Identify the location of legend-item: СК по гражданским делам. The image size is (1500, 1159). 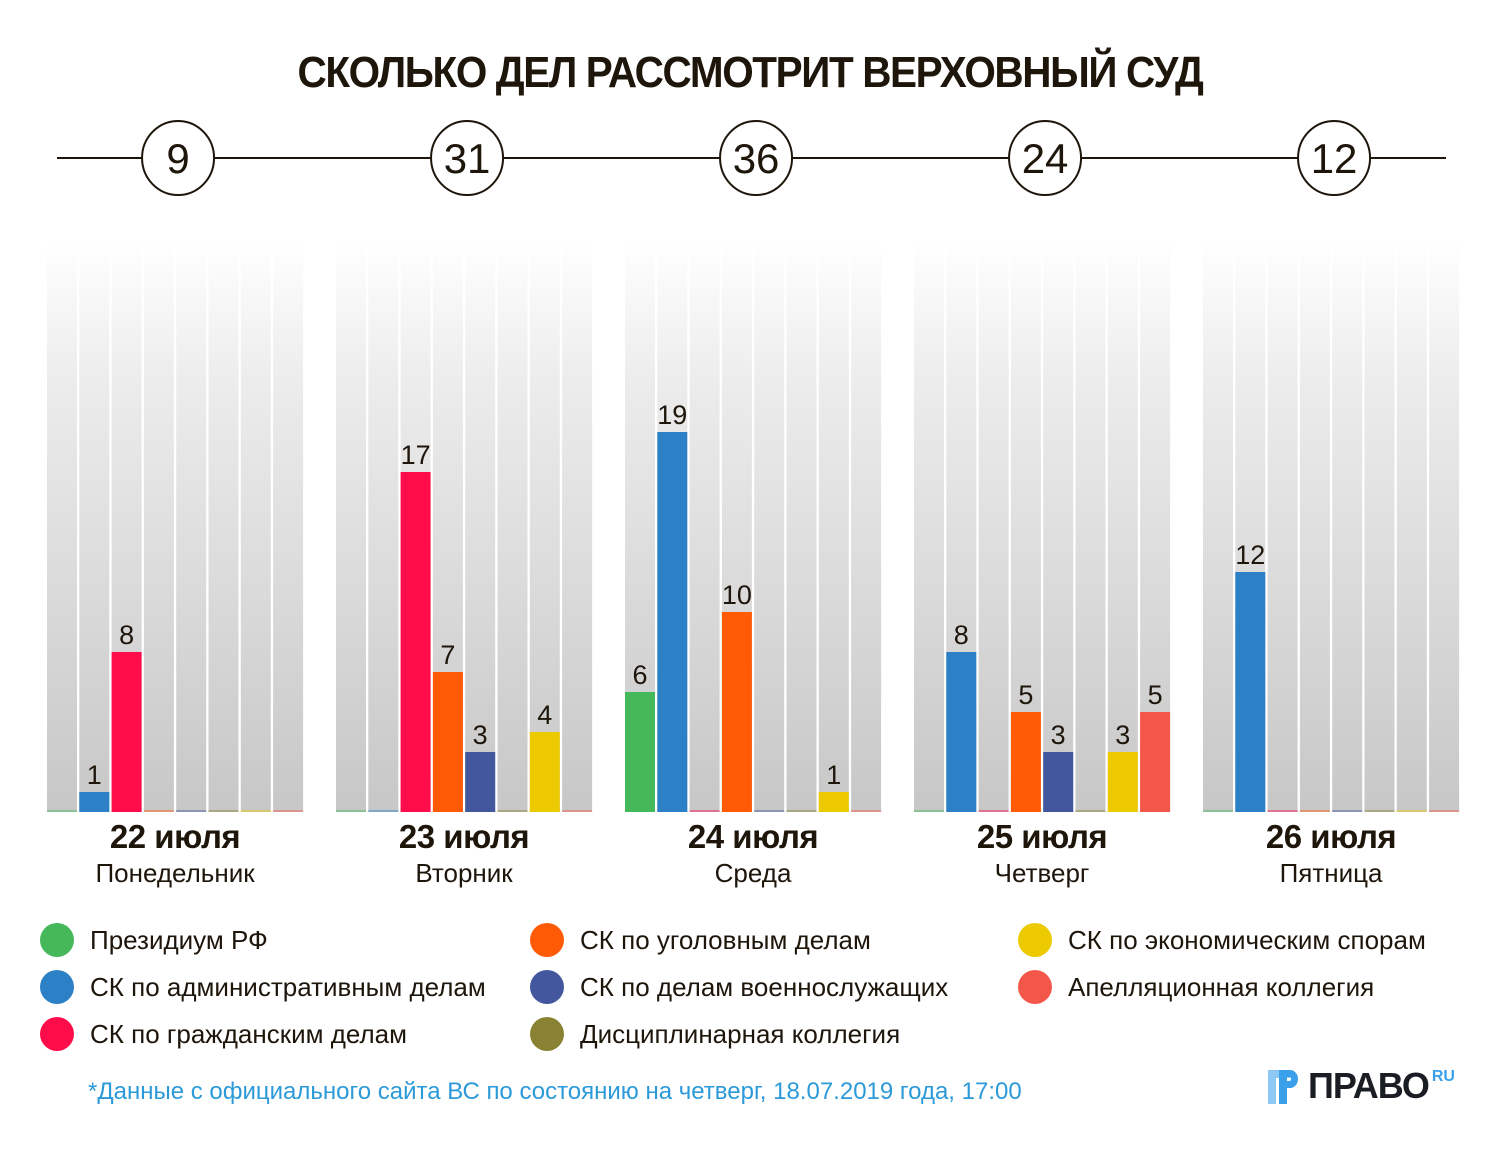
(223, 1034).